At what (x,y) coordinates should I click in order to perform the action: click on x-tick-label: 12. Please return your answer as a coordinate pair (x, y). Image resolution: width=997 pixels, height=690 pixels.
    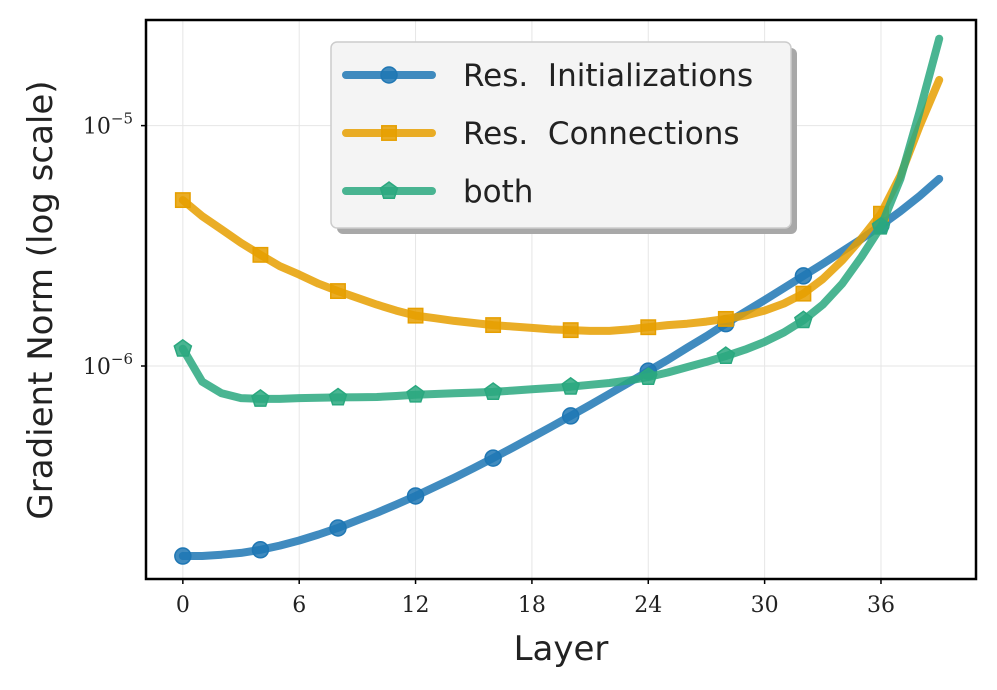
    Looking at the image, I should click on (416, 605).